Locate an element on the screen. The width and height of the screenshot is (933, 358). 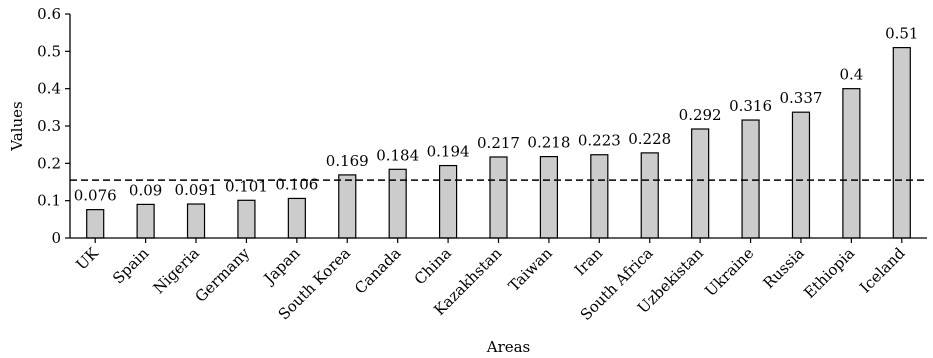
bar-value-label: 0.218 is located at coordinates (548, 143).